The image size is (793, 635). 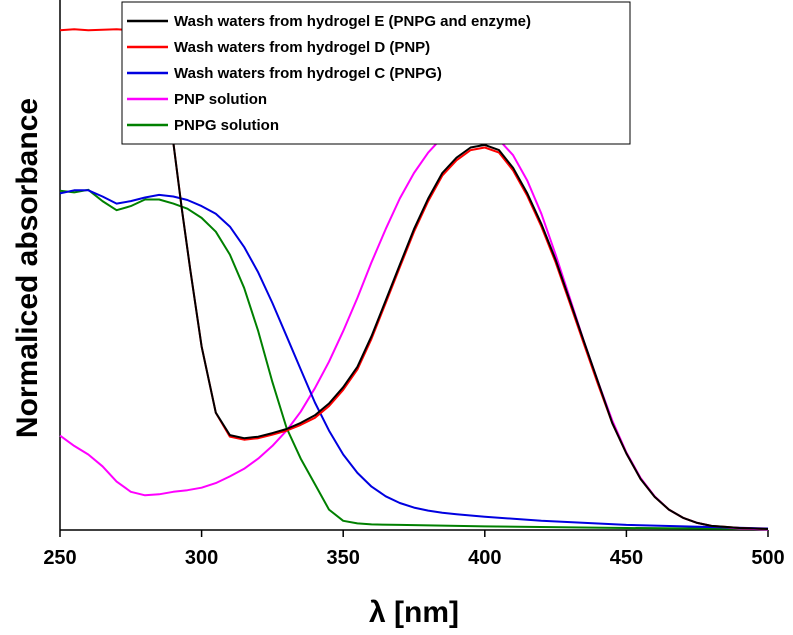 I want to click on x-tick-label: 500, so click(x=767, y=558).